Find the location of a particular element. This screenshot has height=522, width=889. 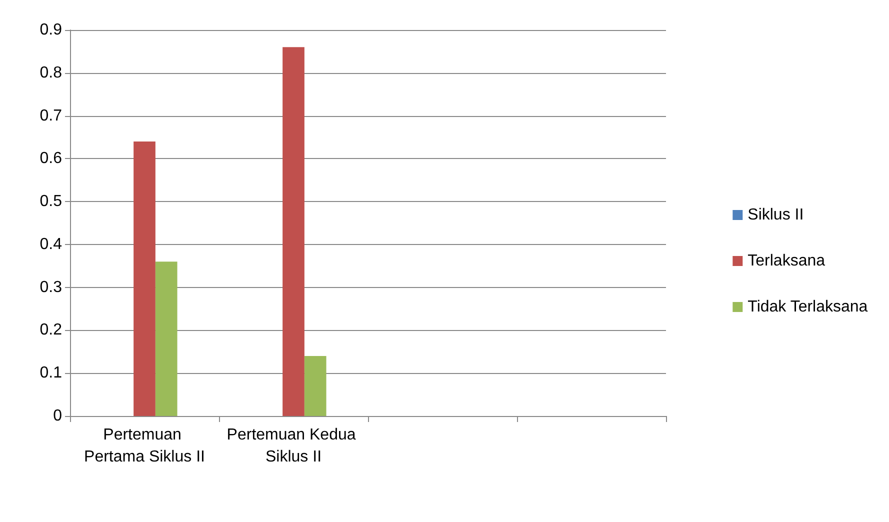

legend-label: Siklus II is located at coordinates (776, 215).